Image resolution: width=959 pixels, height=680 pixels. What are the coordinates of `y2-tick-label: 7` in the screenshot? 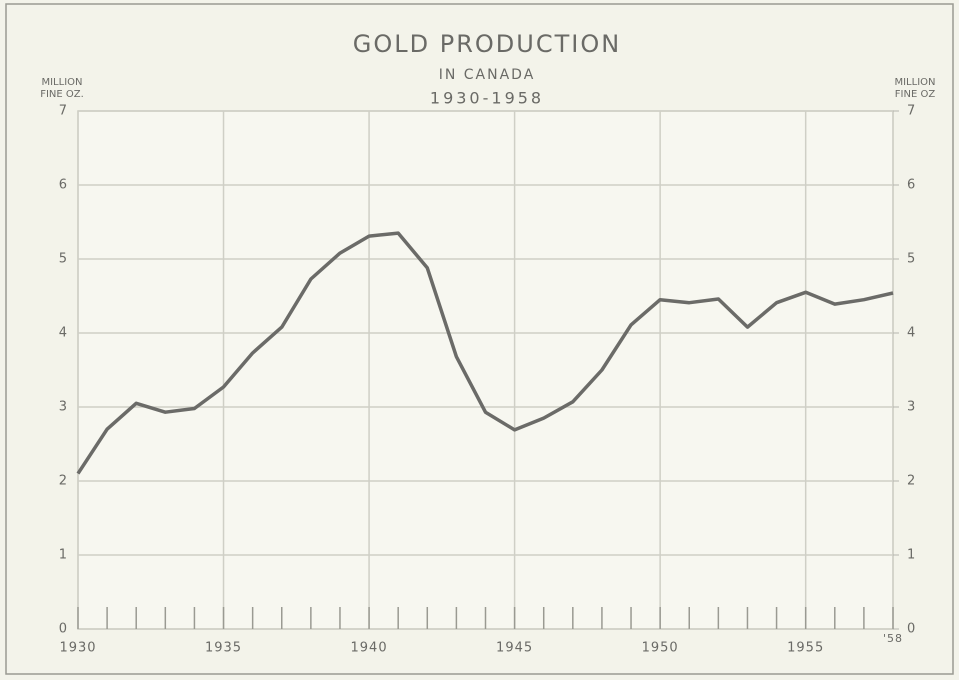 It's located at (911, 111).